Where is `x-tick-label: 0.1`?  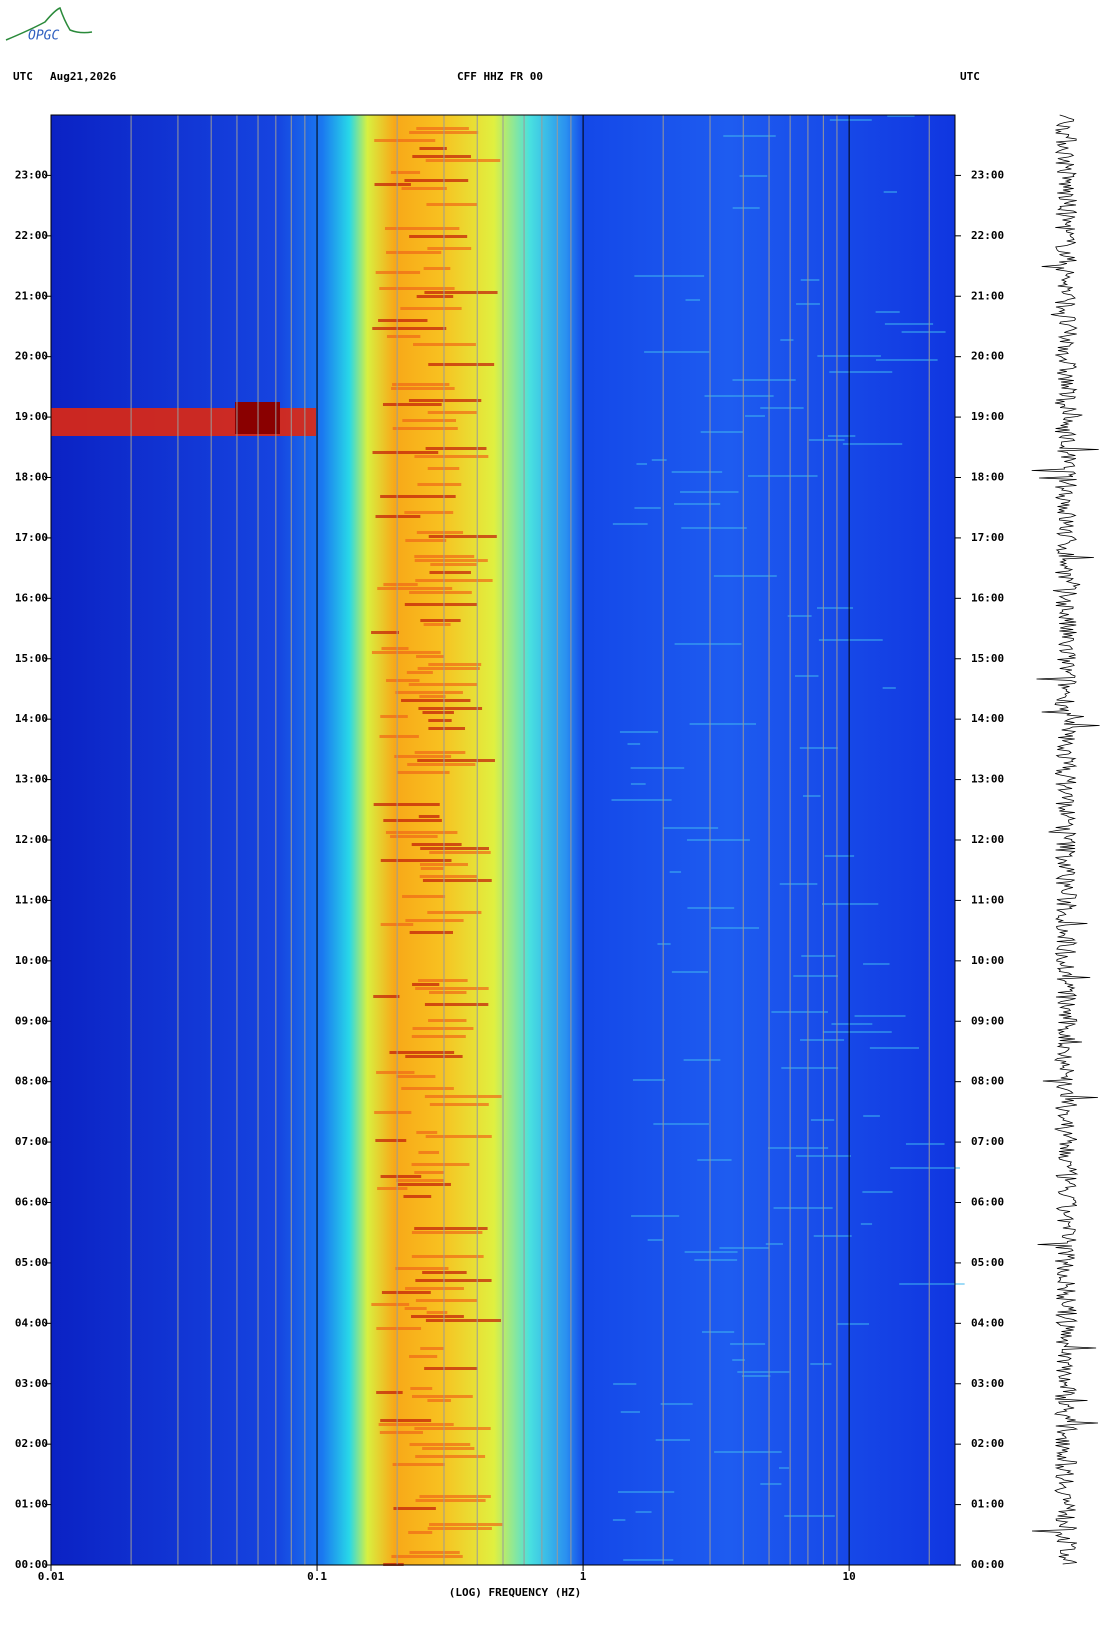
x-tick-label: 0.1 is located at coordinates (317, 1576).